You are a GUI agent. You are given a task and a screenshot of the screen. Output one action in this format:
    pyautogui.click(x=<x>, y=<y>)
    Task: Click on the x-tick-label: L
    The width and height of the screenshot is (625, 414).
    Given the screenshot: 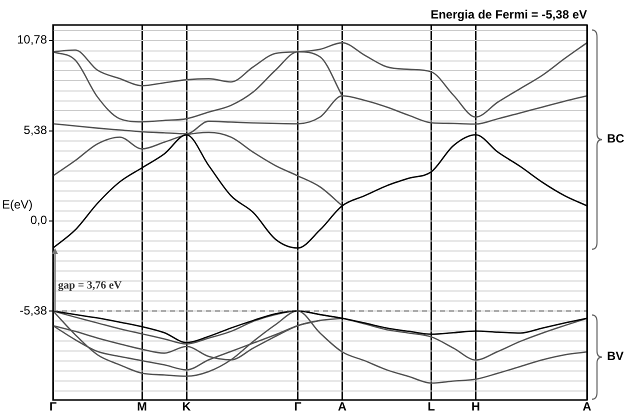 What is the action you would take?
    pyautogui.click(x=431, y=407)
    